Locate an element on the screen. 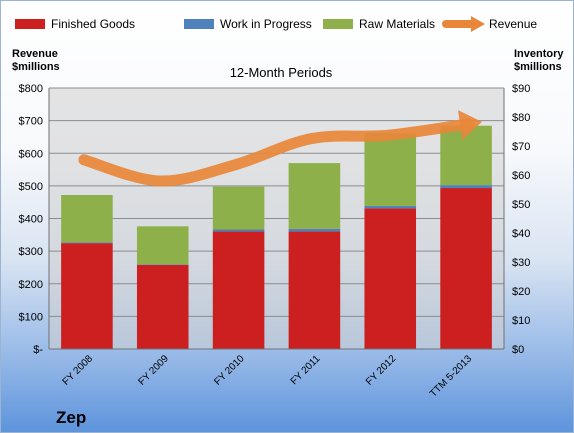  legend-label-raw-materials: Raw Materials is located at coordinates (397, 24).